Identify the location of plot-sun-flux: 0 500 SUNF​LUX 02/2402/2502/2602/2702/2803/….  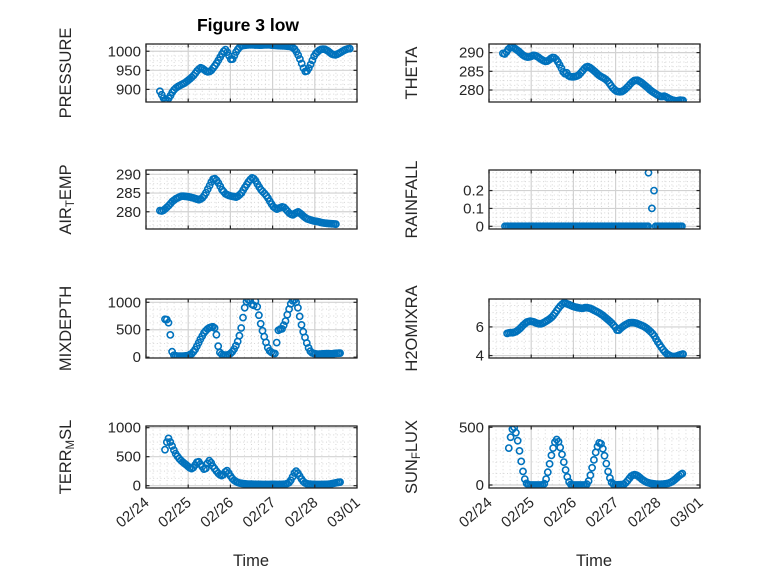
(555, 475).